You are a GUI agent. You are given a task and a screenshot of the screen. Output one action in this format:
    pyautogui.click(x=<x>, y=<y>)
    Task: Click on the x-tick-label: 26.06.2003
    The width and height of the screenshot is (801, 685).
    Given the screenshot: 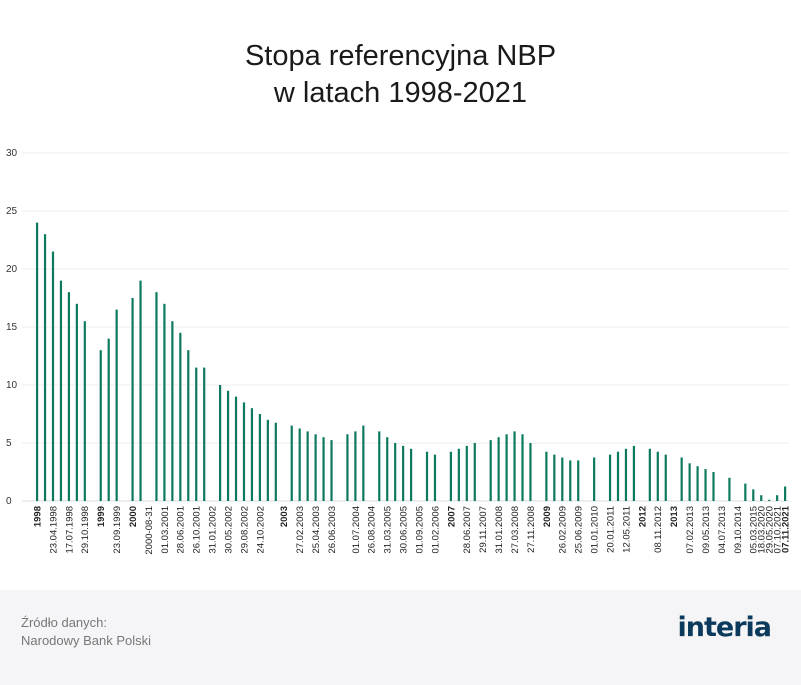 What is the action you would take?
    pyautogui.click(x=332, y=530)
    